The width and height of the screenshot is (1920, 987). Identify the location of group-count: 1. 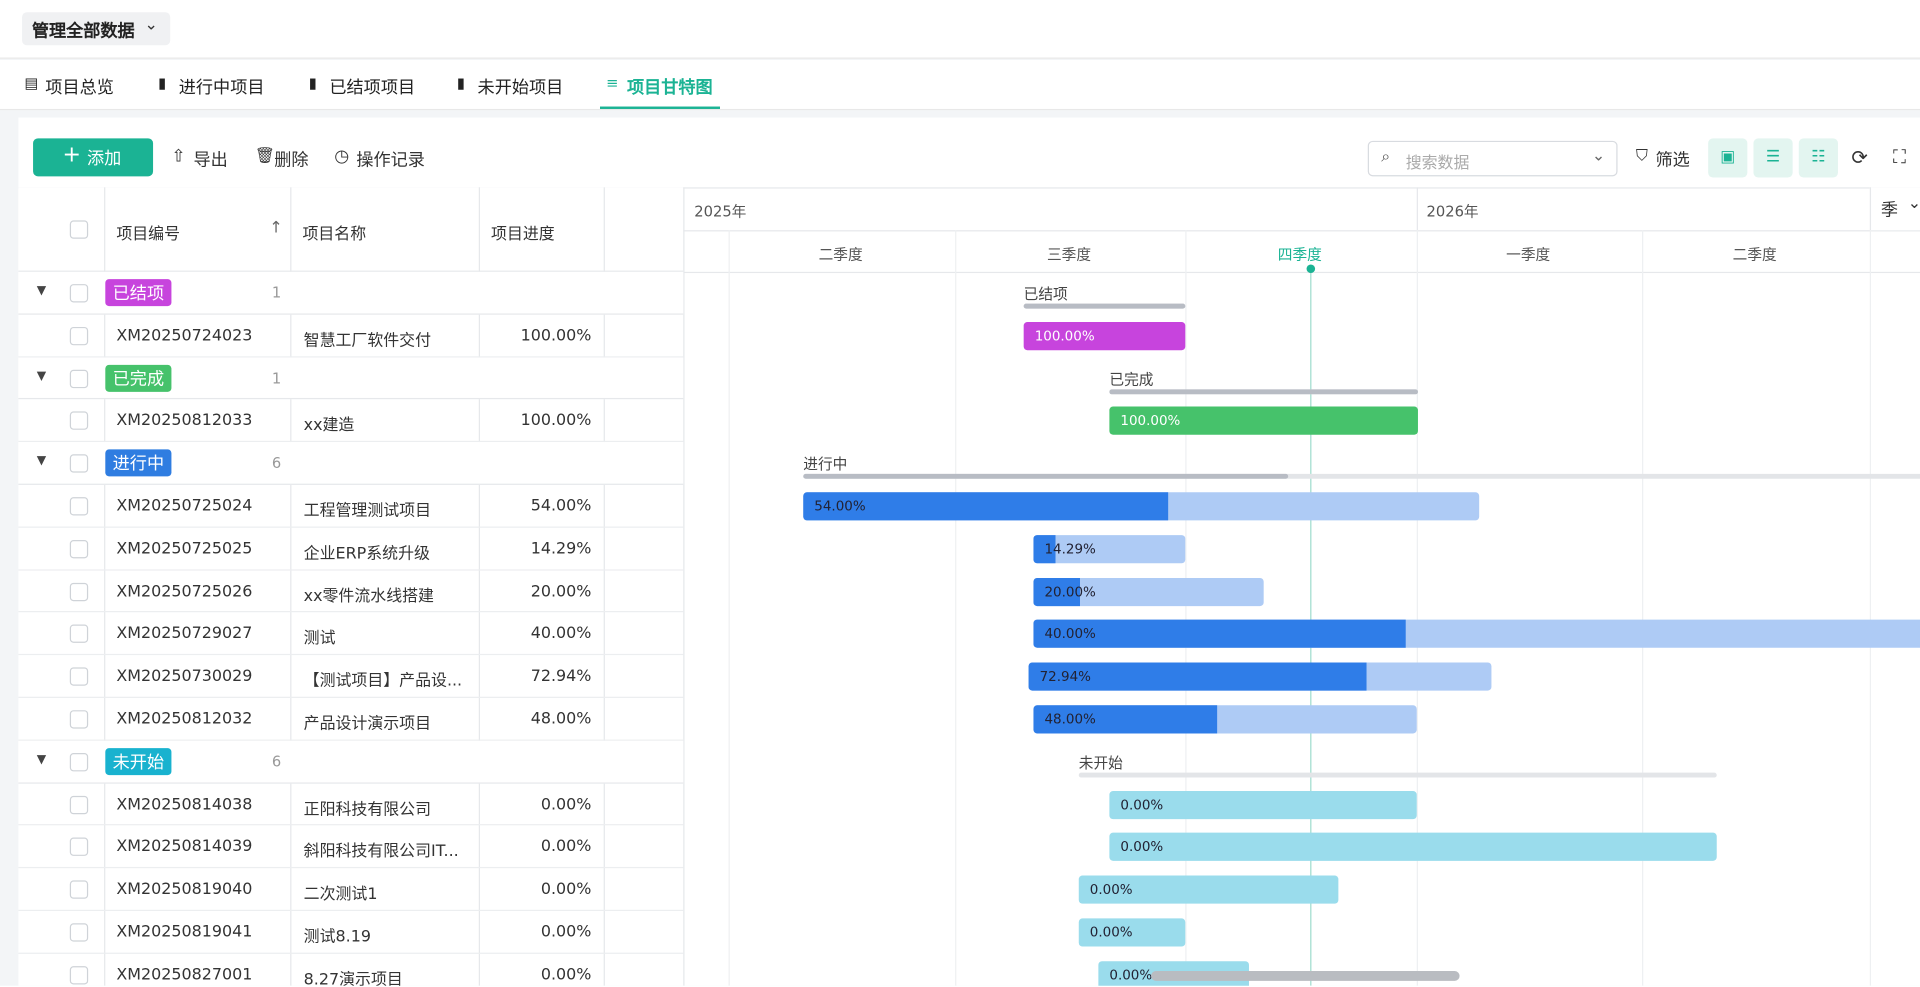
(276, 293).